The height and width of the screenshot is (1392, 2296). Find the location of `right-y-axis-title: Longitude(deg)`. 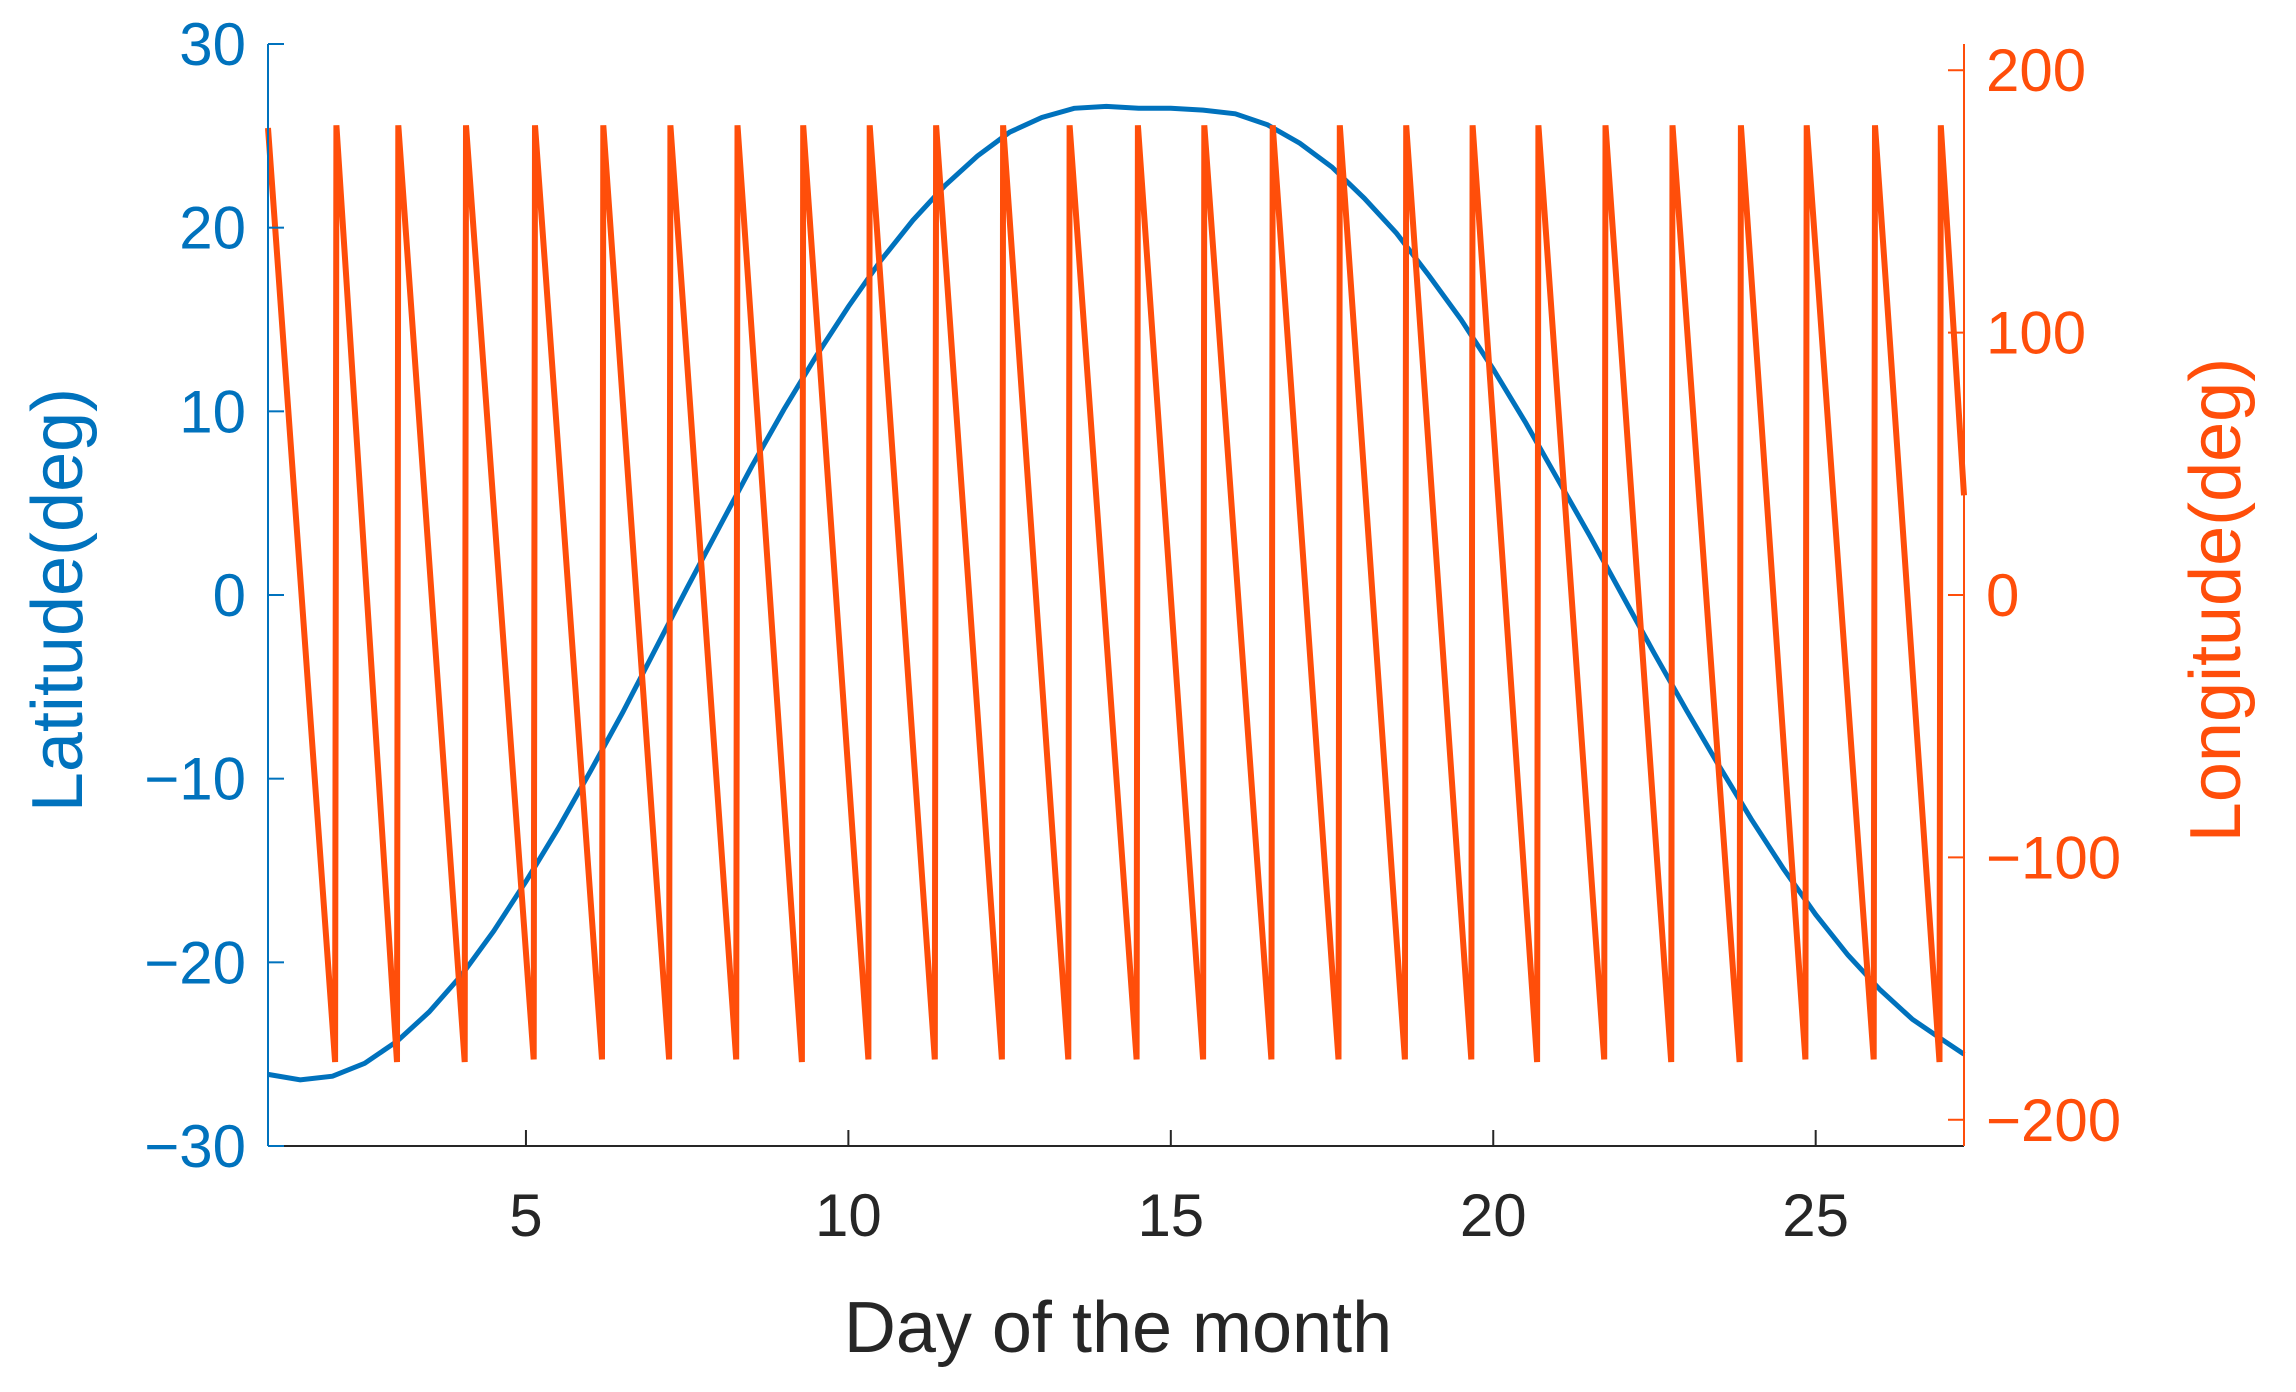

right-y-axis-title: Longitude(deg) is located at coordinates (2216, 600).